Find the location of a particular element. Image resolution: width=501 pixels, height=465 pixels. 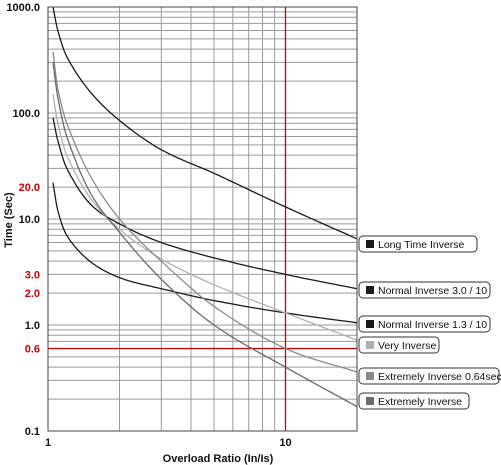

legend-item: Very Inverse is located at coordinates (399, 345).